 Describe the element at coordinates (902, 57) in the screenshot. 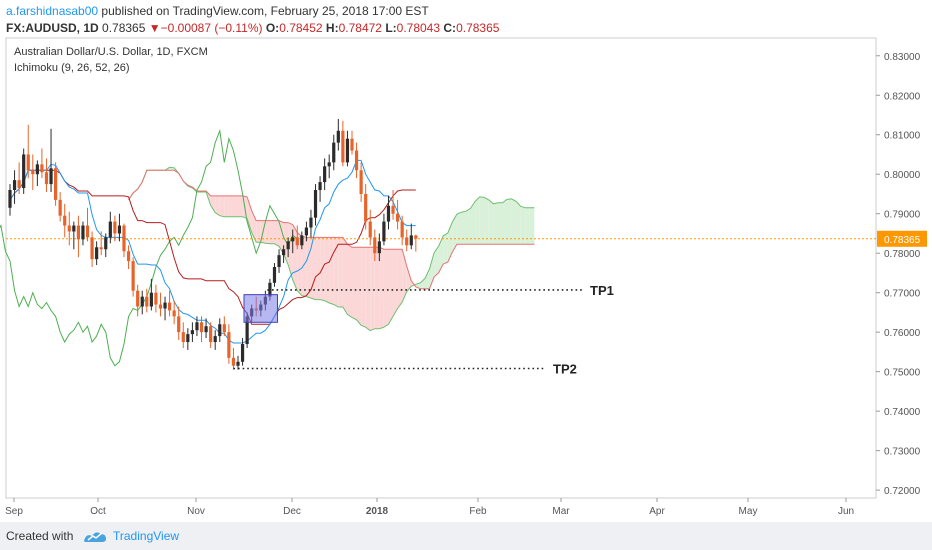

I see `y-tick-label: 0.83000` at that location.